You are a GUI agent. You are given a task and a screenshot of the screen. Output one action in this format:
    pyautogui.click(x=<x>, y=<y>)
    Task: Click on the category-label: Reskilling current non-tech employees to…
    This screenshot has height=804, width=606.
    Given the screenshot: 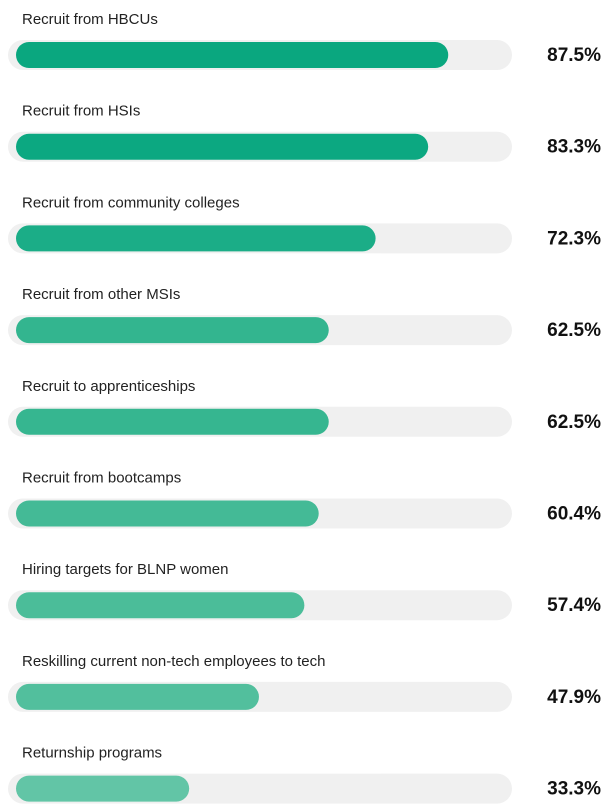 What is the action you would take?
    pyautogui.click(x=174, y=661)
    